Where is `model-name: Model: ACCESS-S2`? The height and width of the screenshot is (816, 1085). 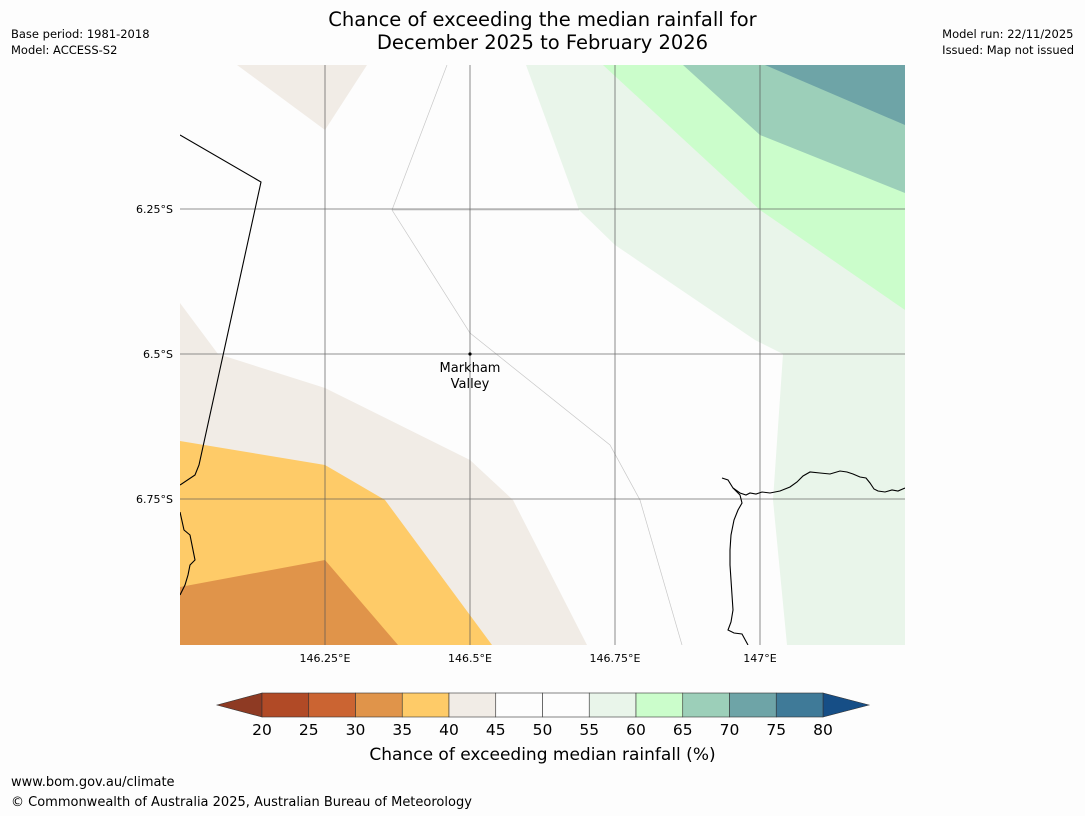
model-name: Model: ACCESS-S2 is located at coordinates (64, 50).